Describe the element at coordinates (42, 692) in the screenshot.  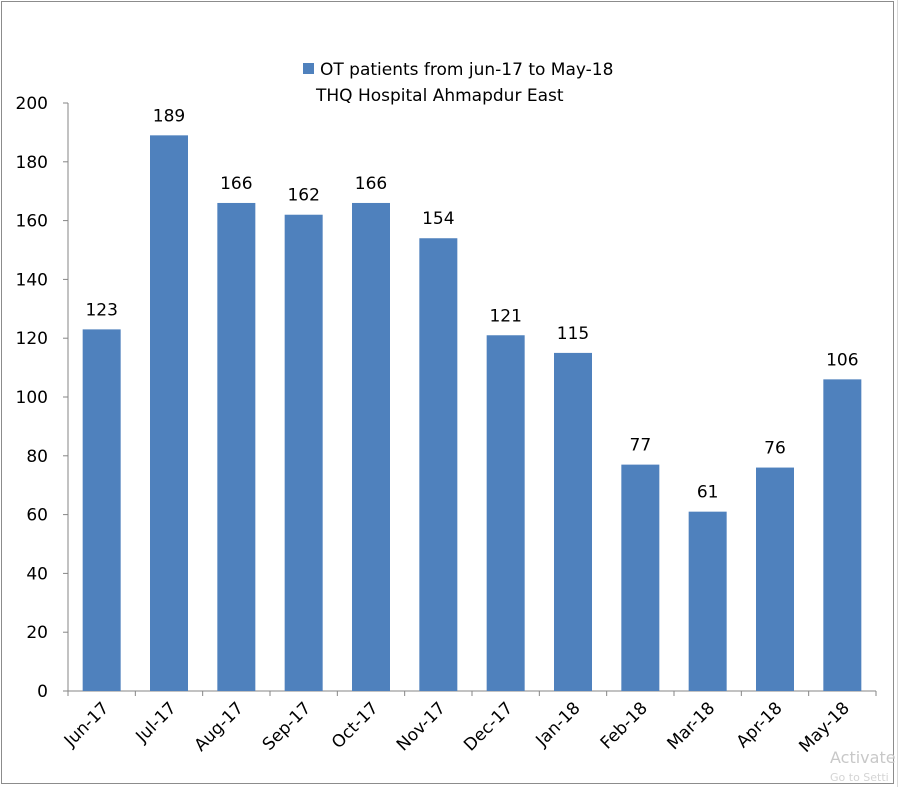
I see `y-tick-label: 0` at that location.